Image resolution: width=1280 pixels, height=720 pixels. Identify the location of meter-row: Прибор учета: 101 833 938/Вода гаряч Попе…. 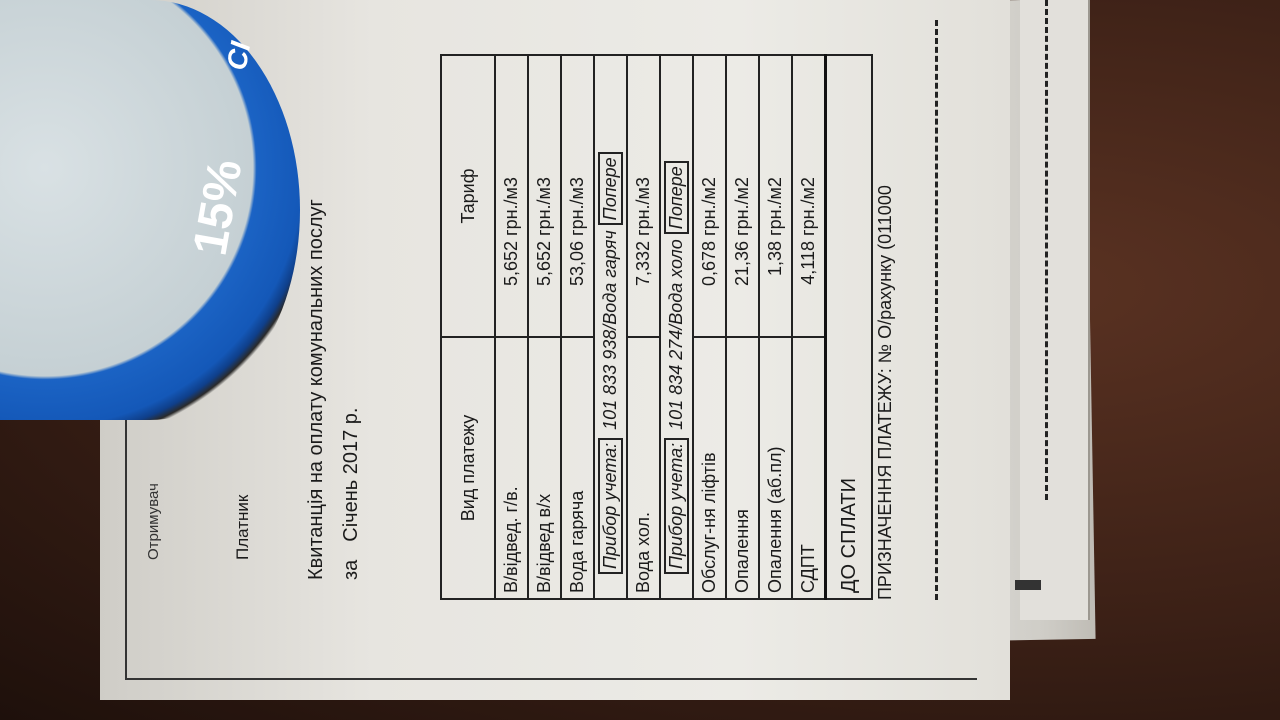
(610, 327).